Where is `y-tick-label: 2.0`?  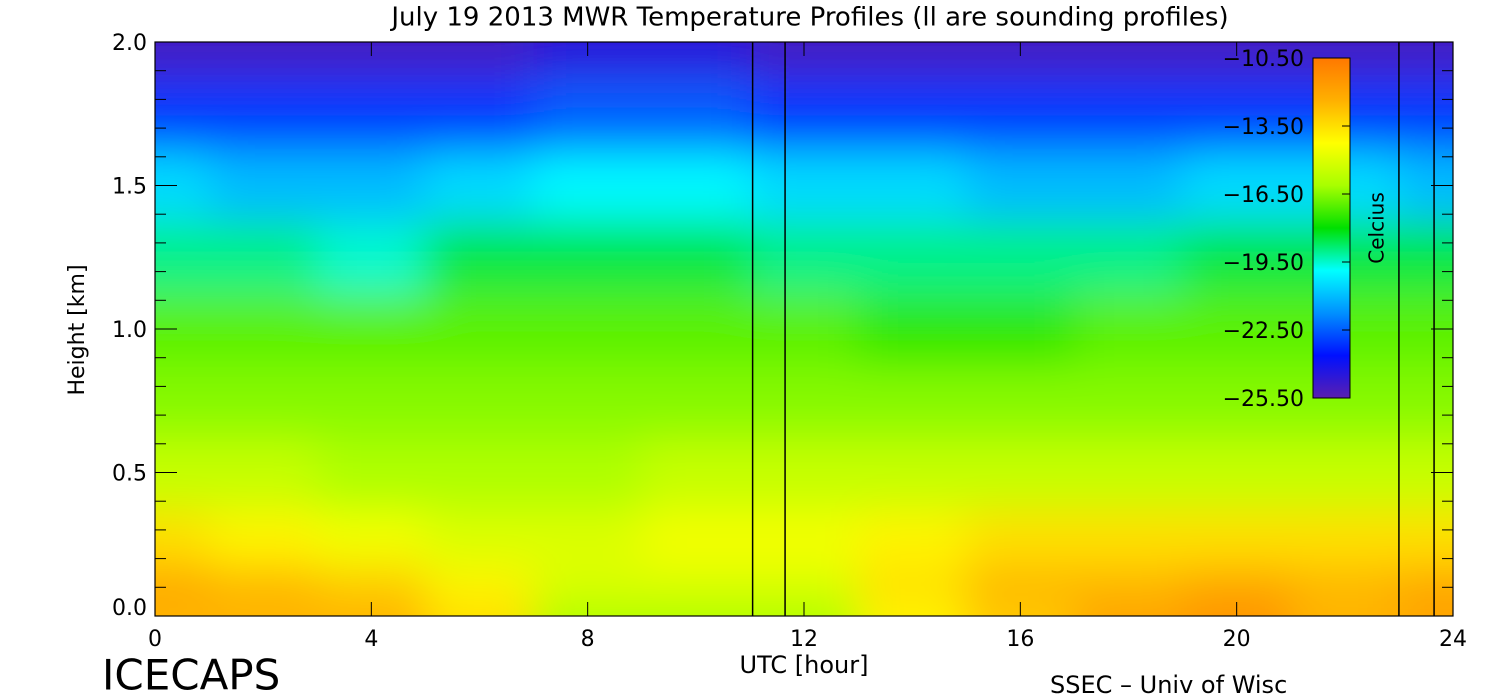 y-tick-label: 2.0 is located at coordinates (129, 43).